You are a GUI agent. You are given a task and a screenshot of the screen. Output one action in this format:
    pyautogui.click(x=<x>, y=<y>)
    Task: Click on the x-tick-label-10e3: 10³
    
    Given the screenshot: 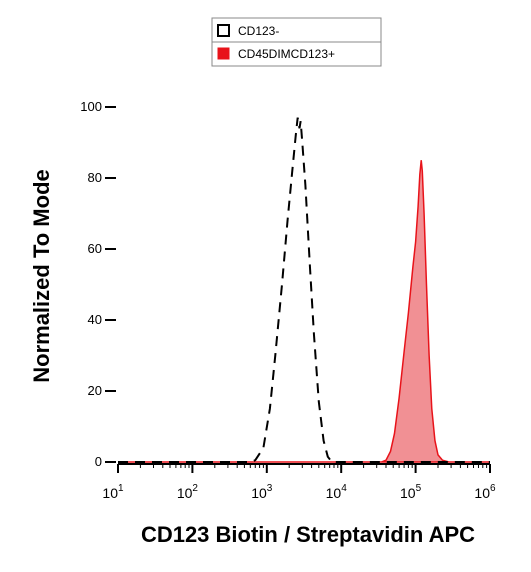 What is the action you would take?
    pyautogui.click(x=262, y=492)
    